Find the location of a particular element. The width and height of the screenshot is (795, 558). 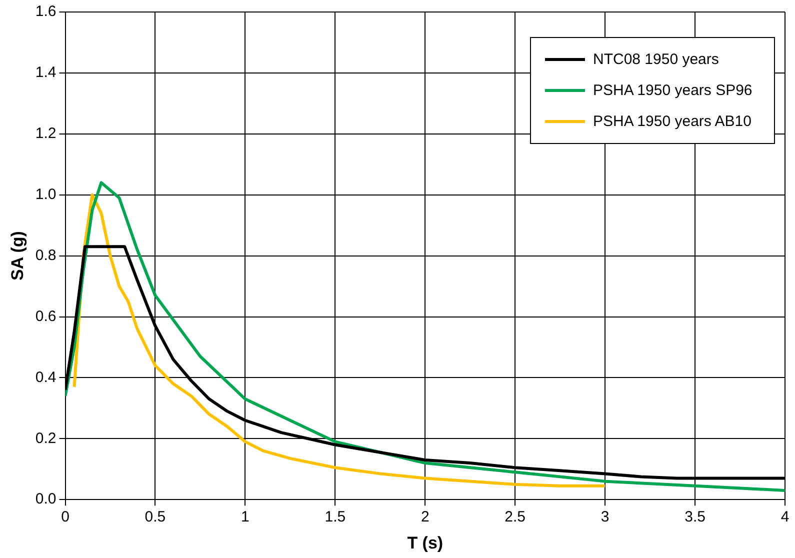

x-tick-label: 2.5 is located at coordinates (515, 517).